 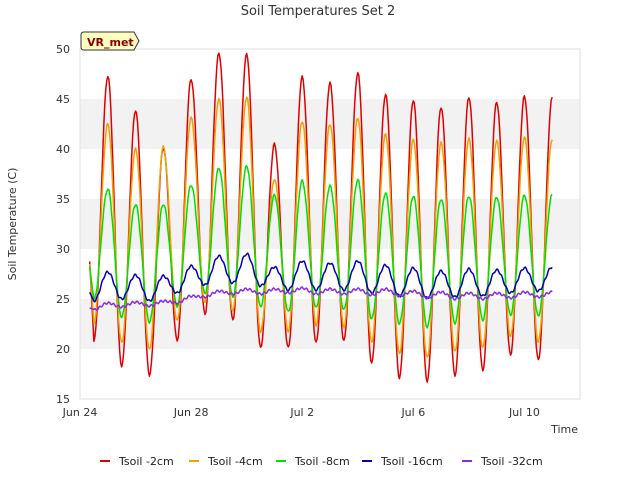 I want to click on y-tick-label: 25, so click(x=63, y=299).